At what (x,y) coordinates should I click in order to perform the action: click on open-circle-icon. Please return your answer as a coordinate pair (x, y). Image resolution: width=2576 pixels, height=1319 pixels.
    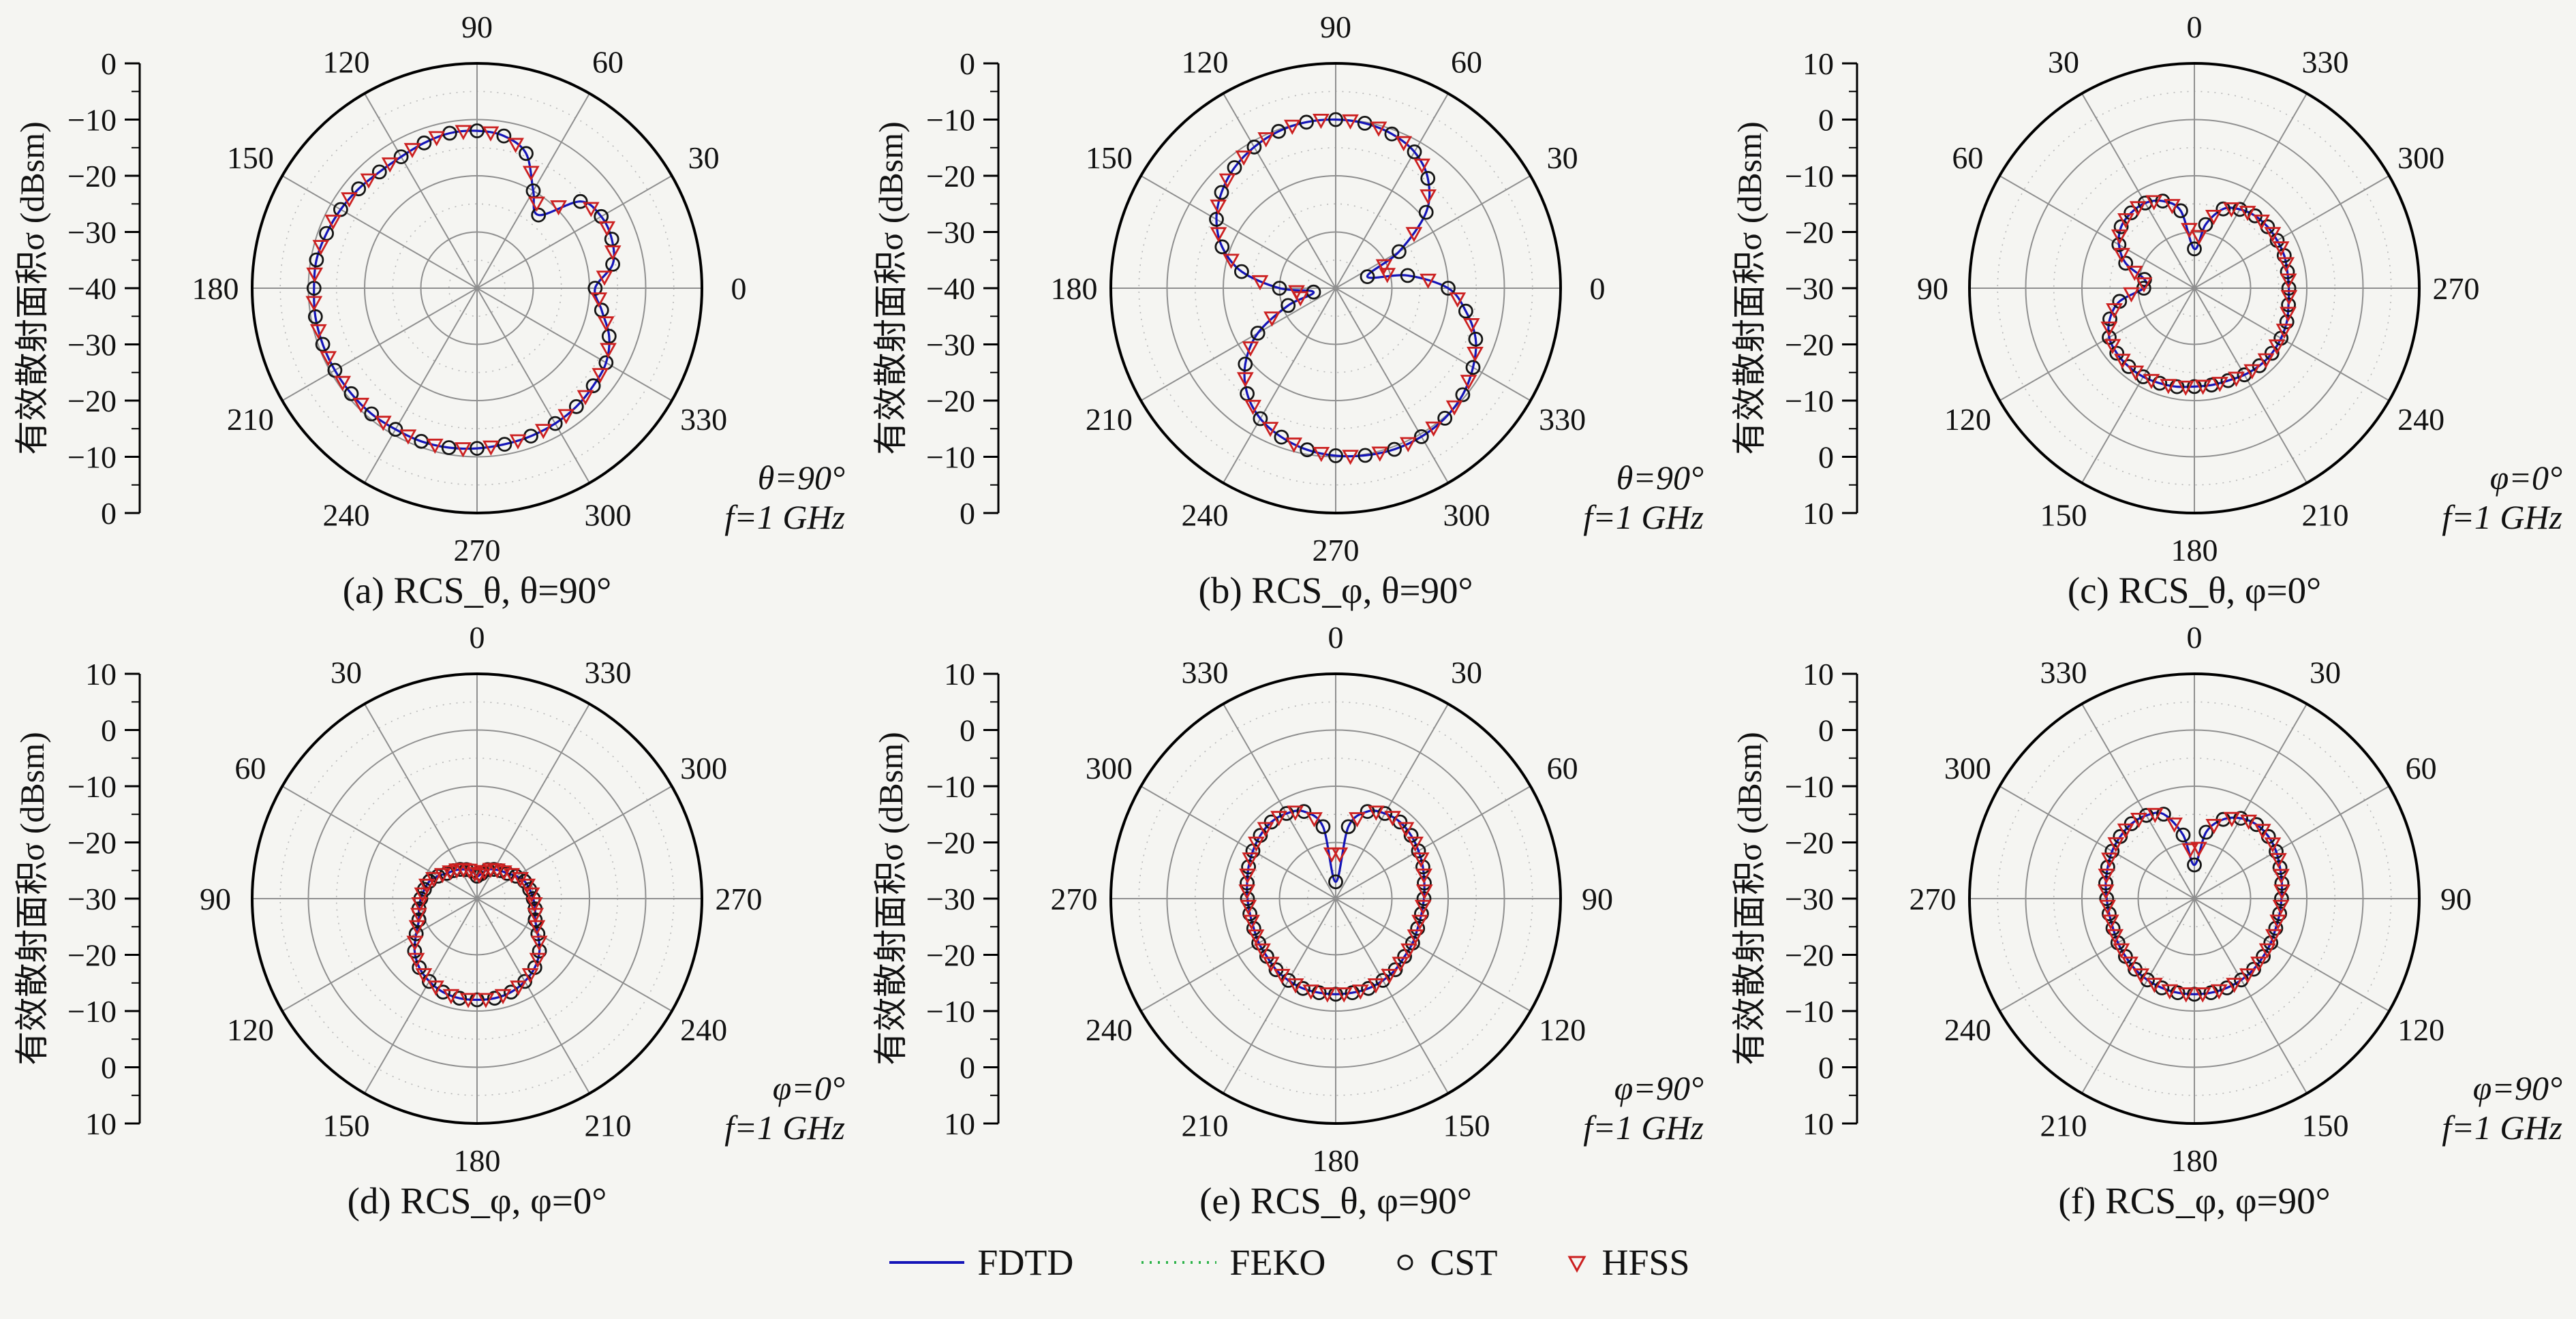
    Looking at the image, I should click on (1405, 1262).